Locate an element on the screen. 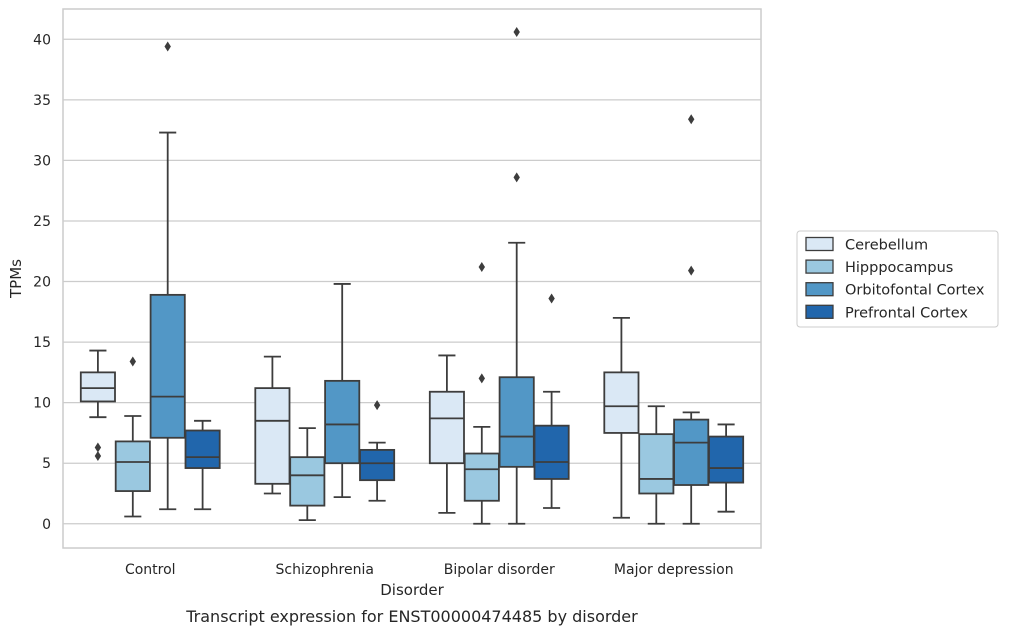 The height and width of the screenshot is (634, 1009). x-tick-label: Schizophrenia is located at coordinates (325, 570).